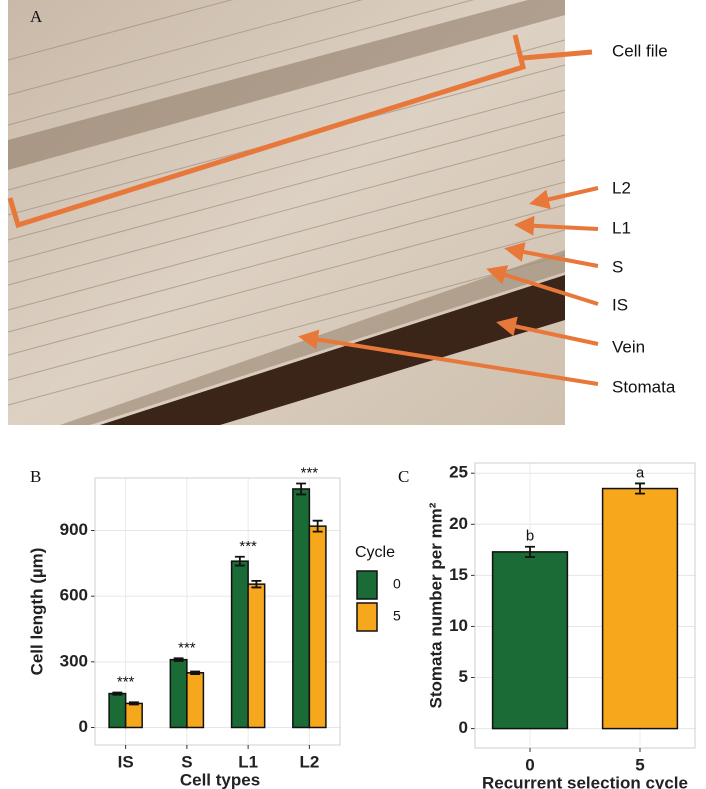 The height and width of the screenshot is (789, 706). Describe the element at coordinates (397, 584) in the screenshot. I see `legend-label: 0` at that location.